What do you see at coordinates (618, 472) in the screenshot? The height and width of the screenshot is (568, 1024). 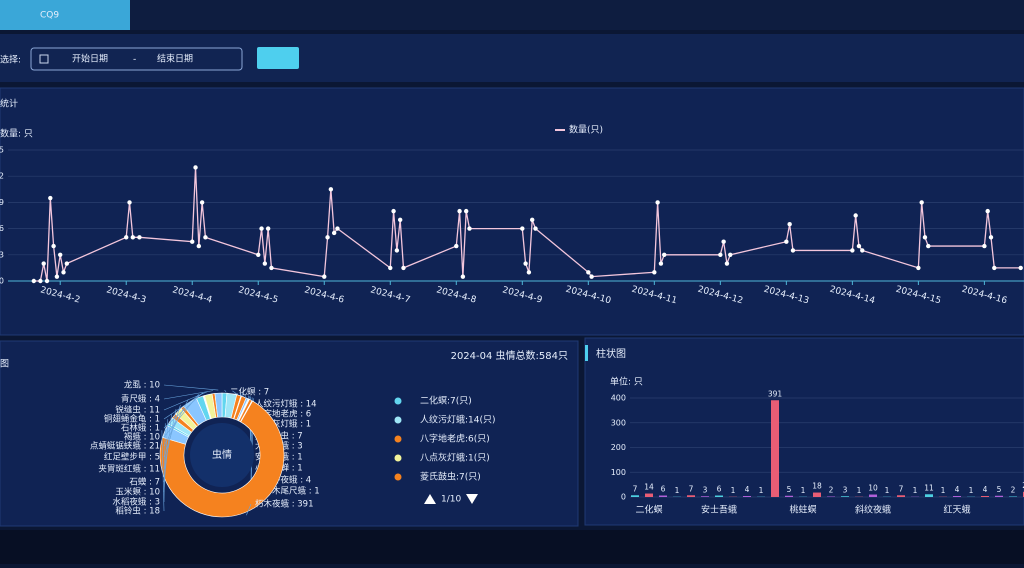 I see `y-tick-label: 100` at bounding box center [618, 472].